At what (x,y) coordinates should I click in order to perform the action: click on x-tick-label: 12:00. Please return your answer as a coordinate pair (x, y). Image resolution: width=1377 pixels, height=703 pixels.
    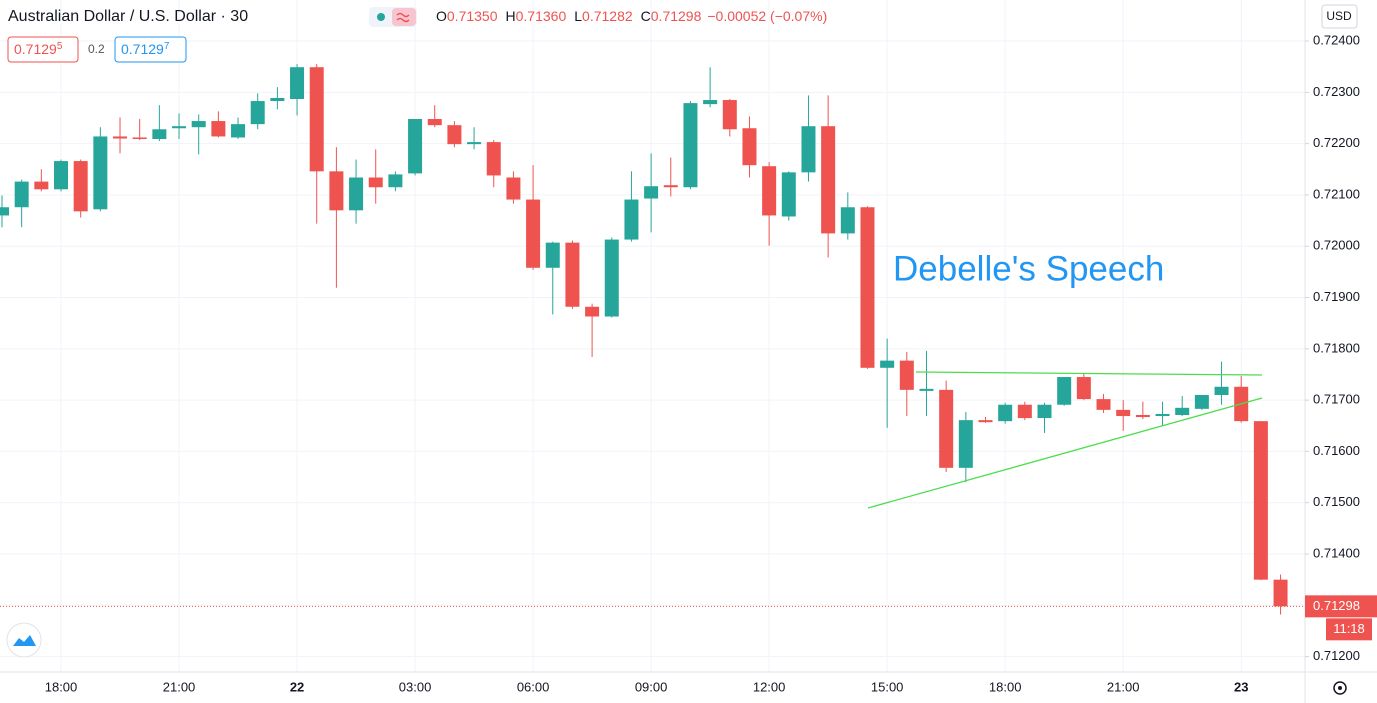
    Looking at the image, I should click on (769, 686).